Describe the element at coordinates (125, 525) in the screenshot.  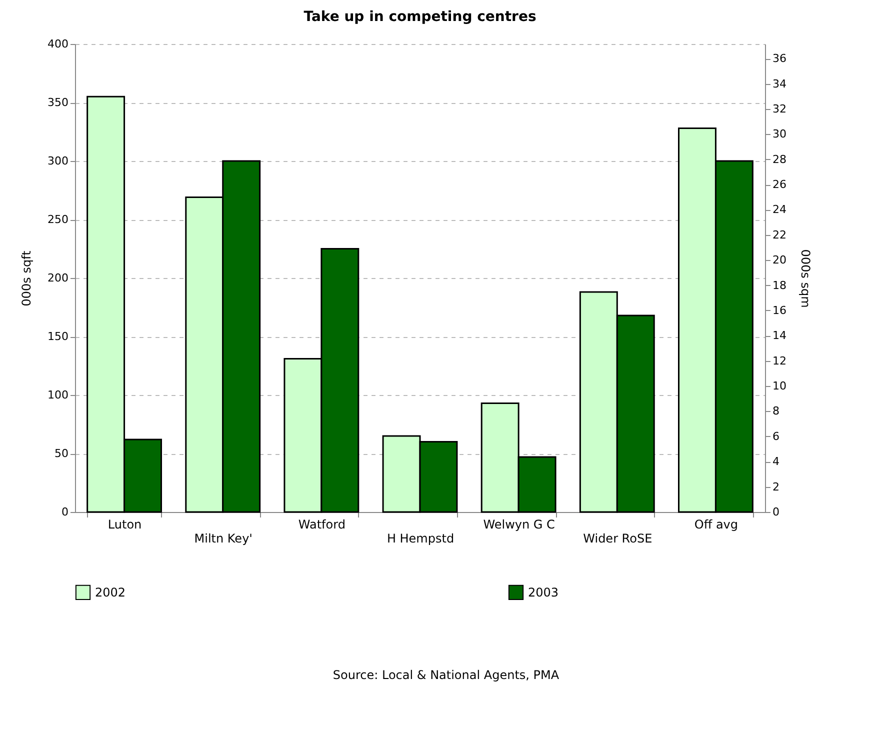
I see `x-tick-label: Luton` at that location.